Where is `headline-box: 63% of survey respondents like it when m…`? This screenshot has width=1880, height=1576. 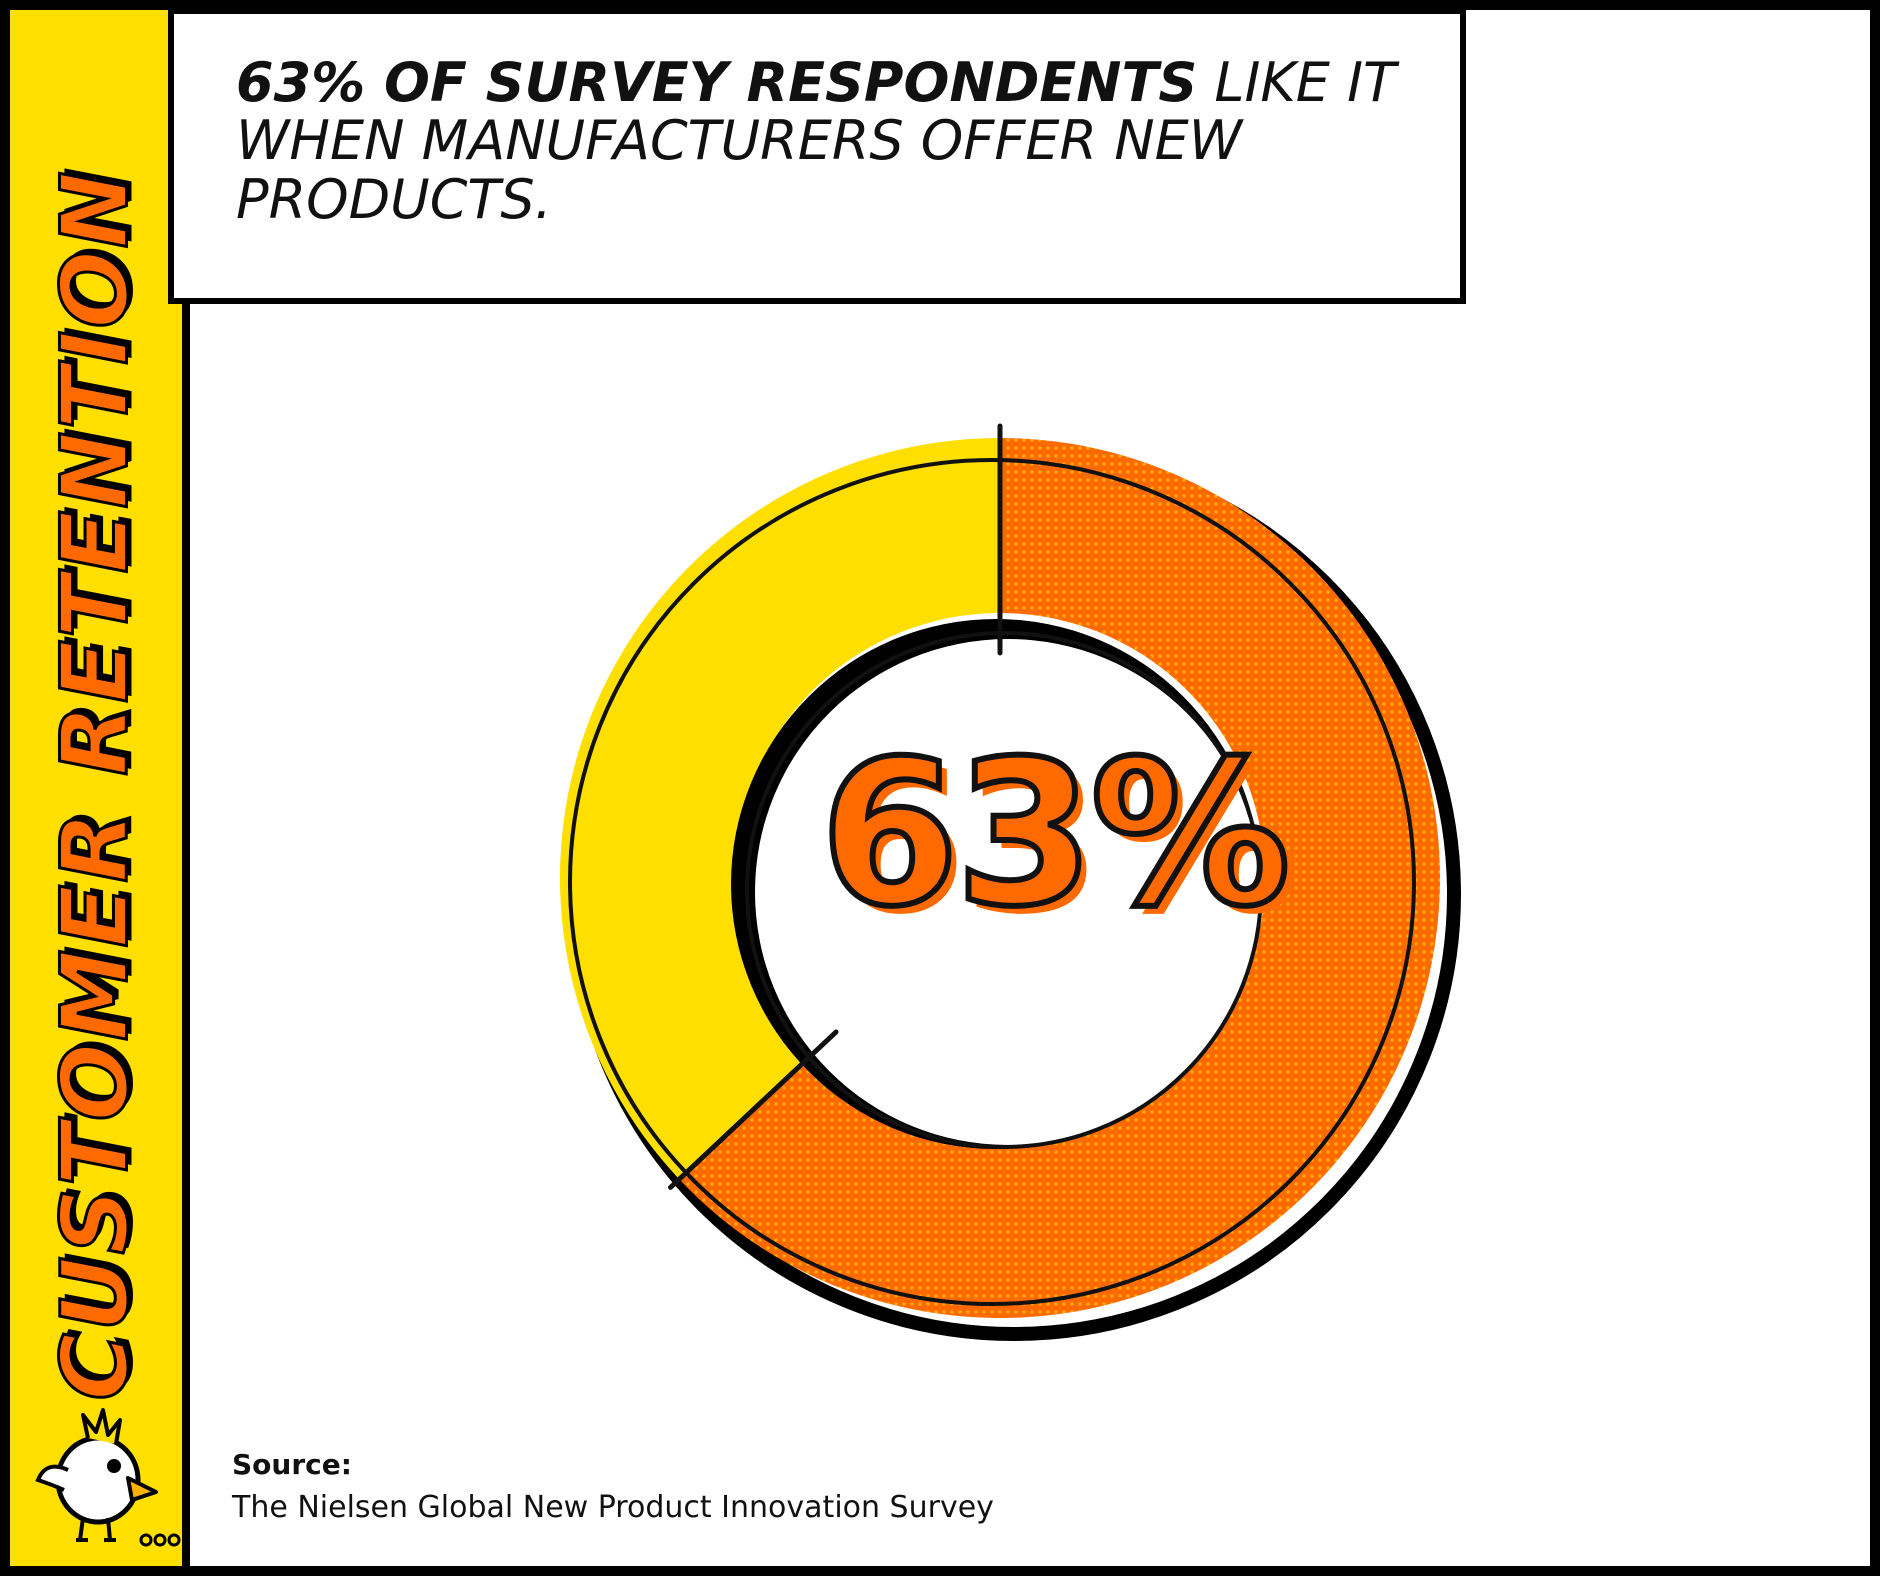
headline-box: 63% of survey respondents like it when m… is located at coordinates (817, 156).